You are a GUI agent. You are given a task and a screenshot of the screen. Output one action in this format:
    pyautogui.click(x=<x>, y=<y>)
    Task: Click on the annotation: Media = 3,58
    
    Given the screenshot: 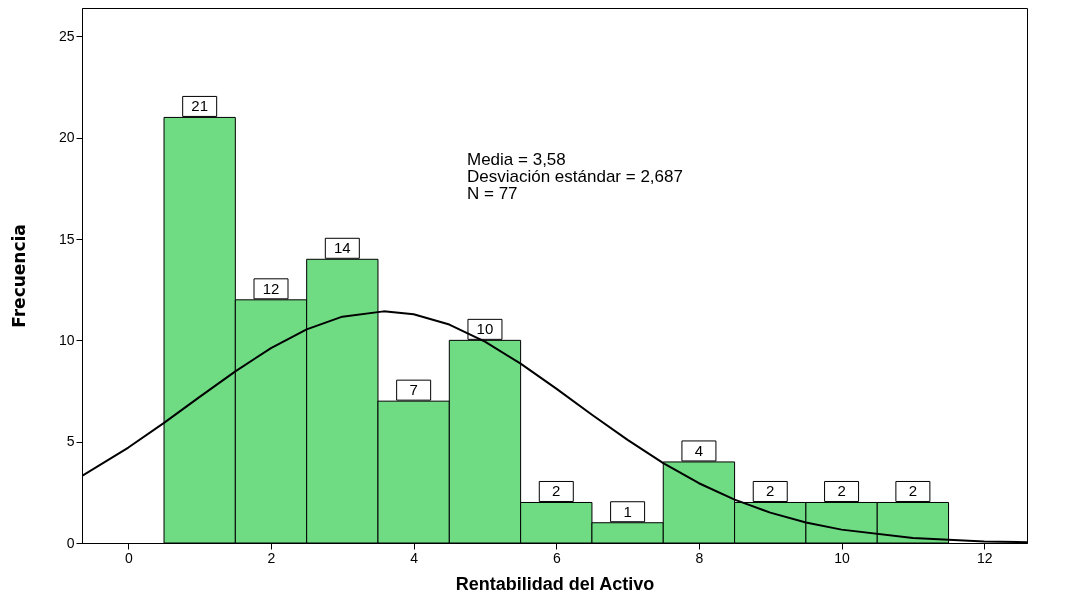 What is the action you would take?
    pyautogui.click(x=516, y=159)
    